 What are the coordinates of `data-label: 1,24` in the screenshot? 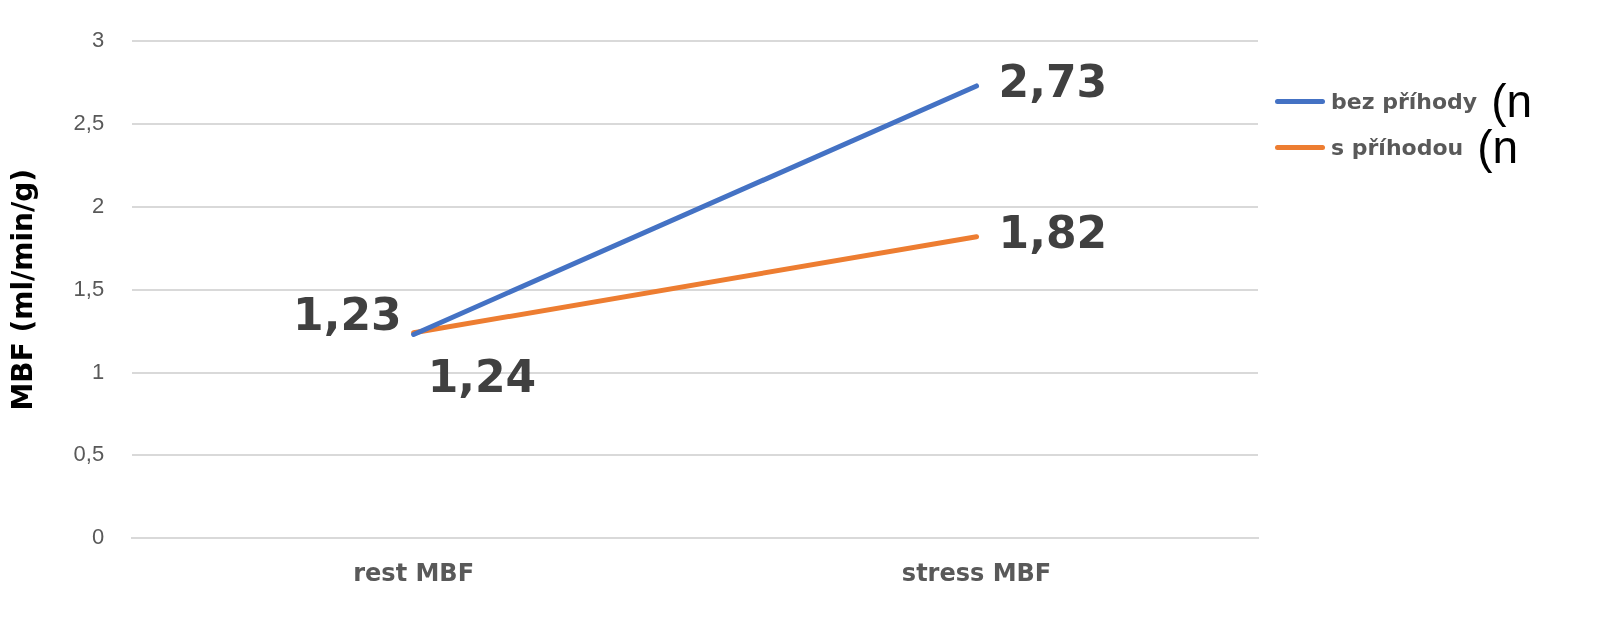 It's located at (482, 377).